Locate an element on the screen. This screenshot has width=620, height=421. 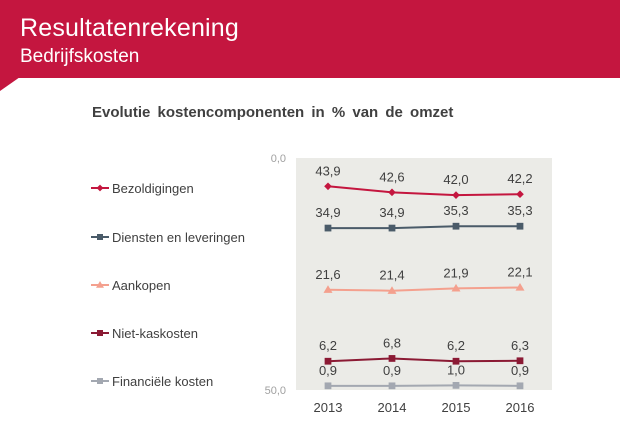
data-label: 21,9 is located at coordinates (455, 272).